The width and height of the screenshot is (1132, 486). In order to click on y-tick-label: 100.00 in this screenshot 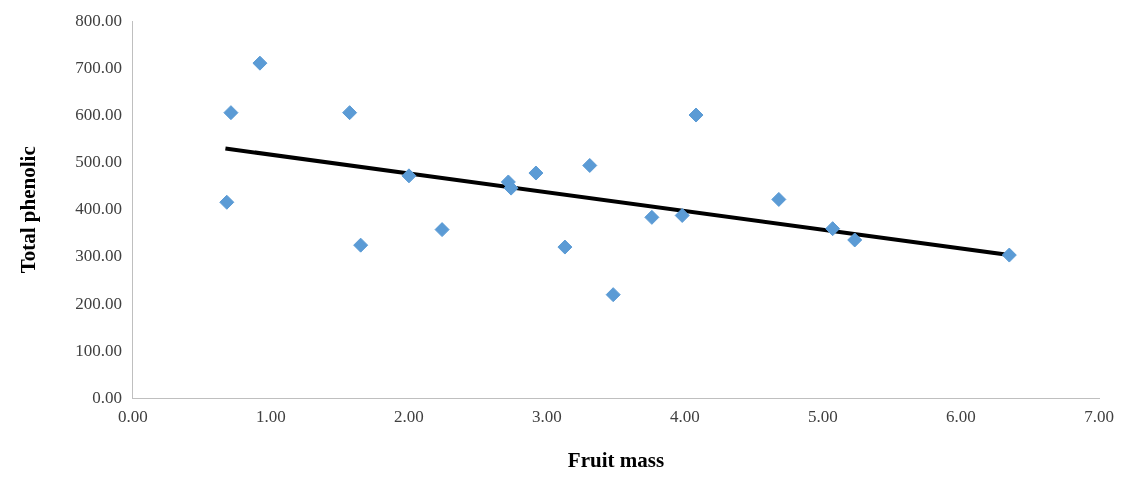, I will do `click(98, 350)`.